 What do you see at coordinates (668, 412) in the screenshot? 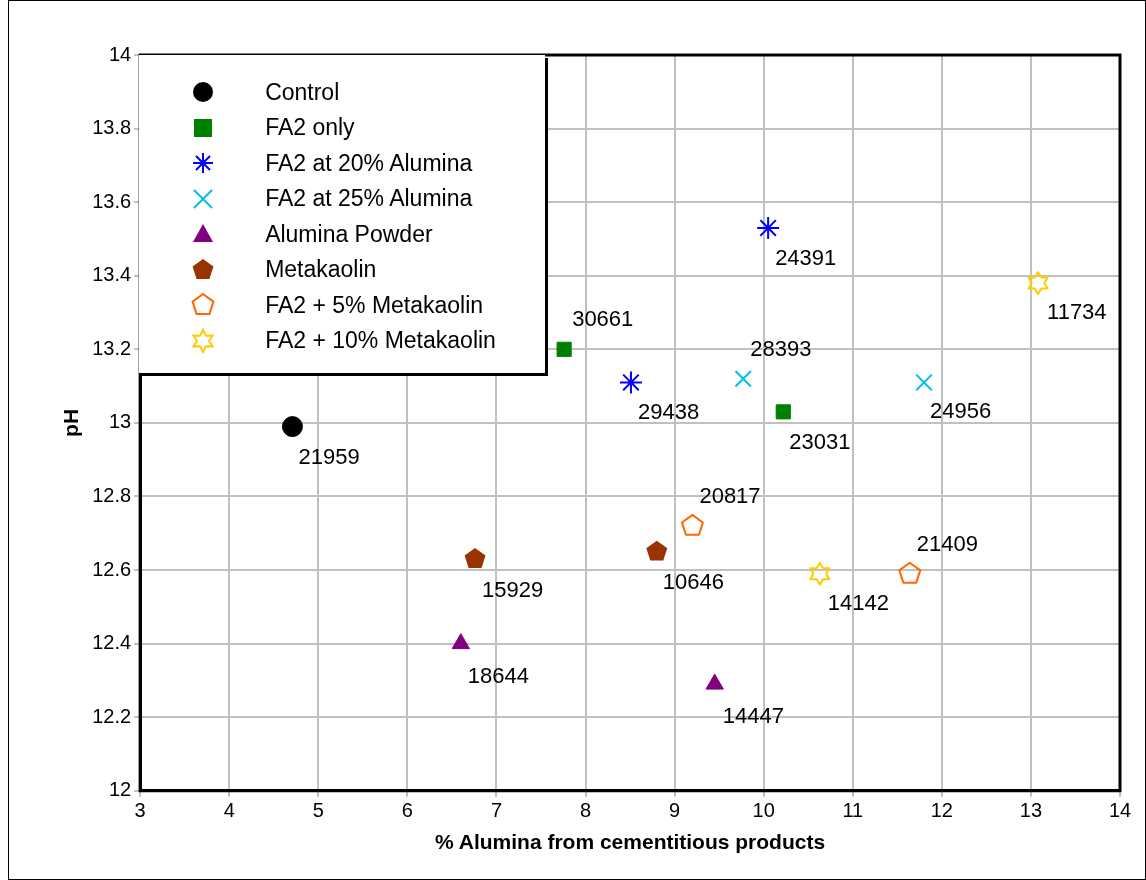
I see `annotation: 29438` at bounding box center [668, 412].